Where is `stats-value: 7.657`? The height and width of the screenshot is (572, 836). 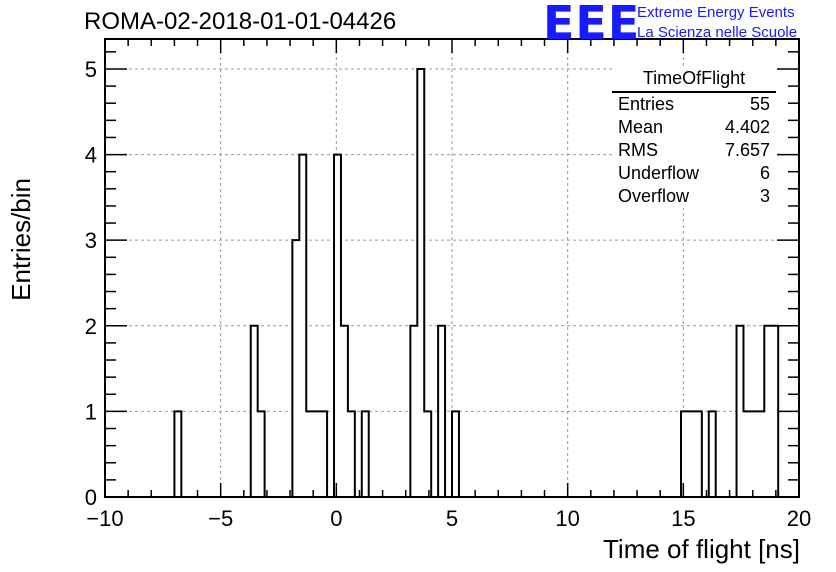 stats-value: 7.657 is located at coordinates (747, 150).